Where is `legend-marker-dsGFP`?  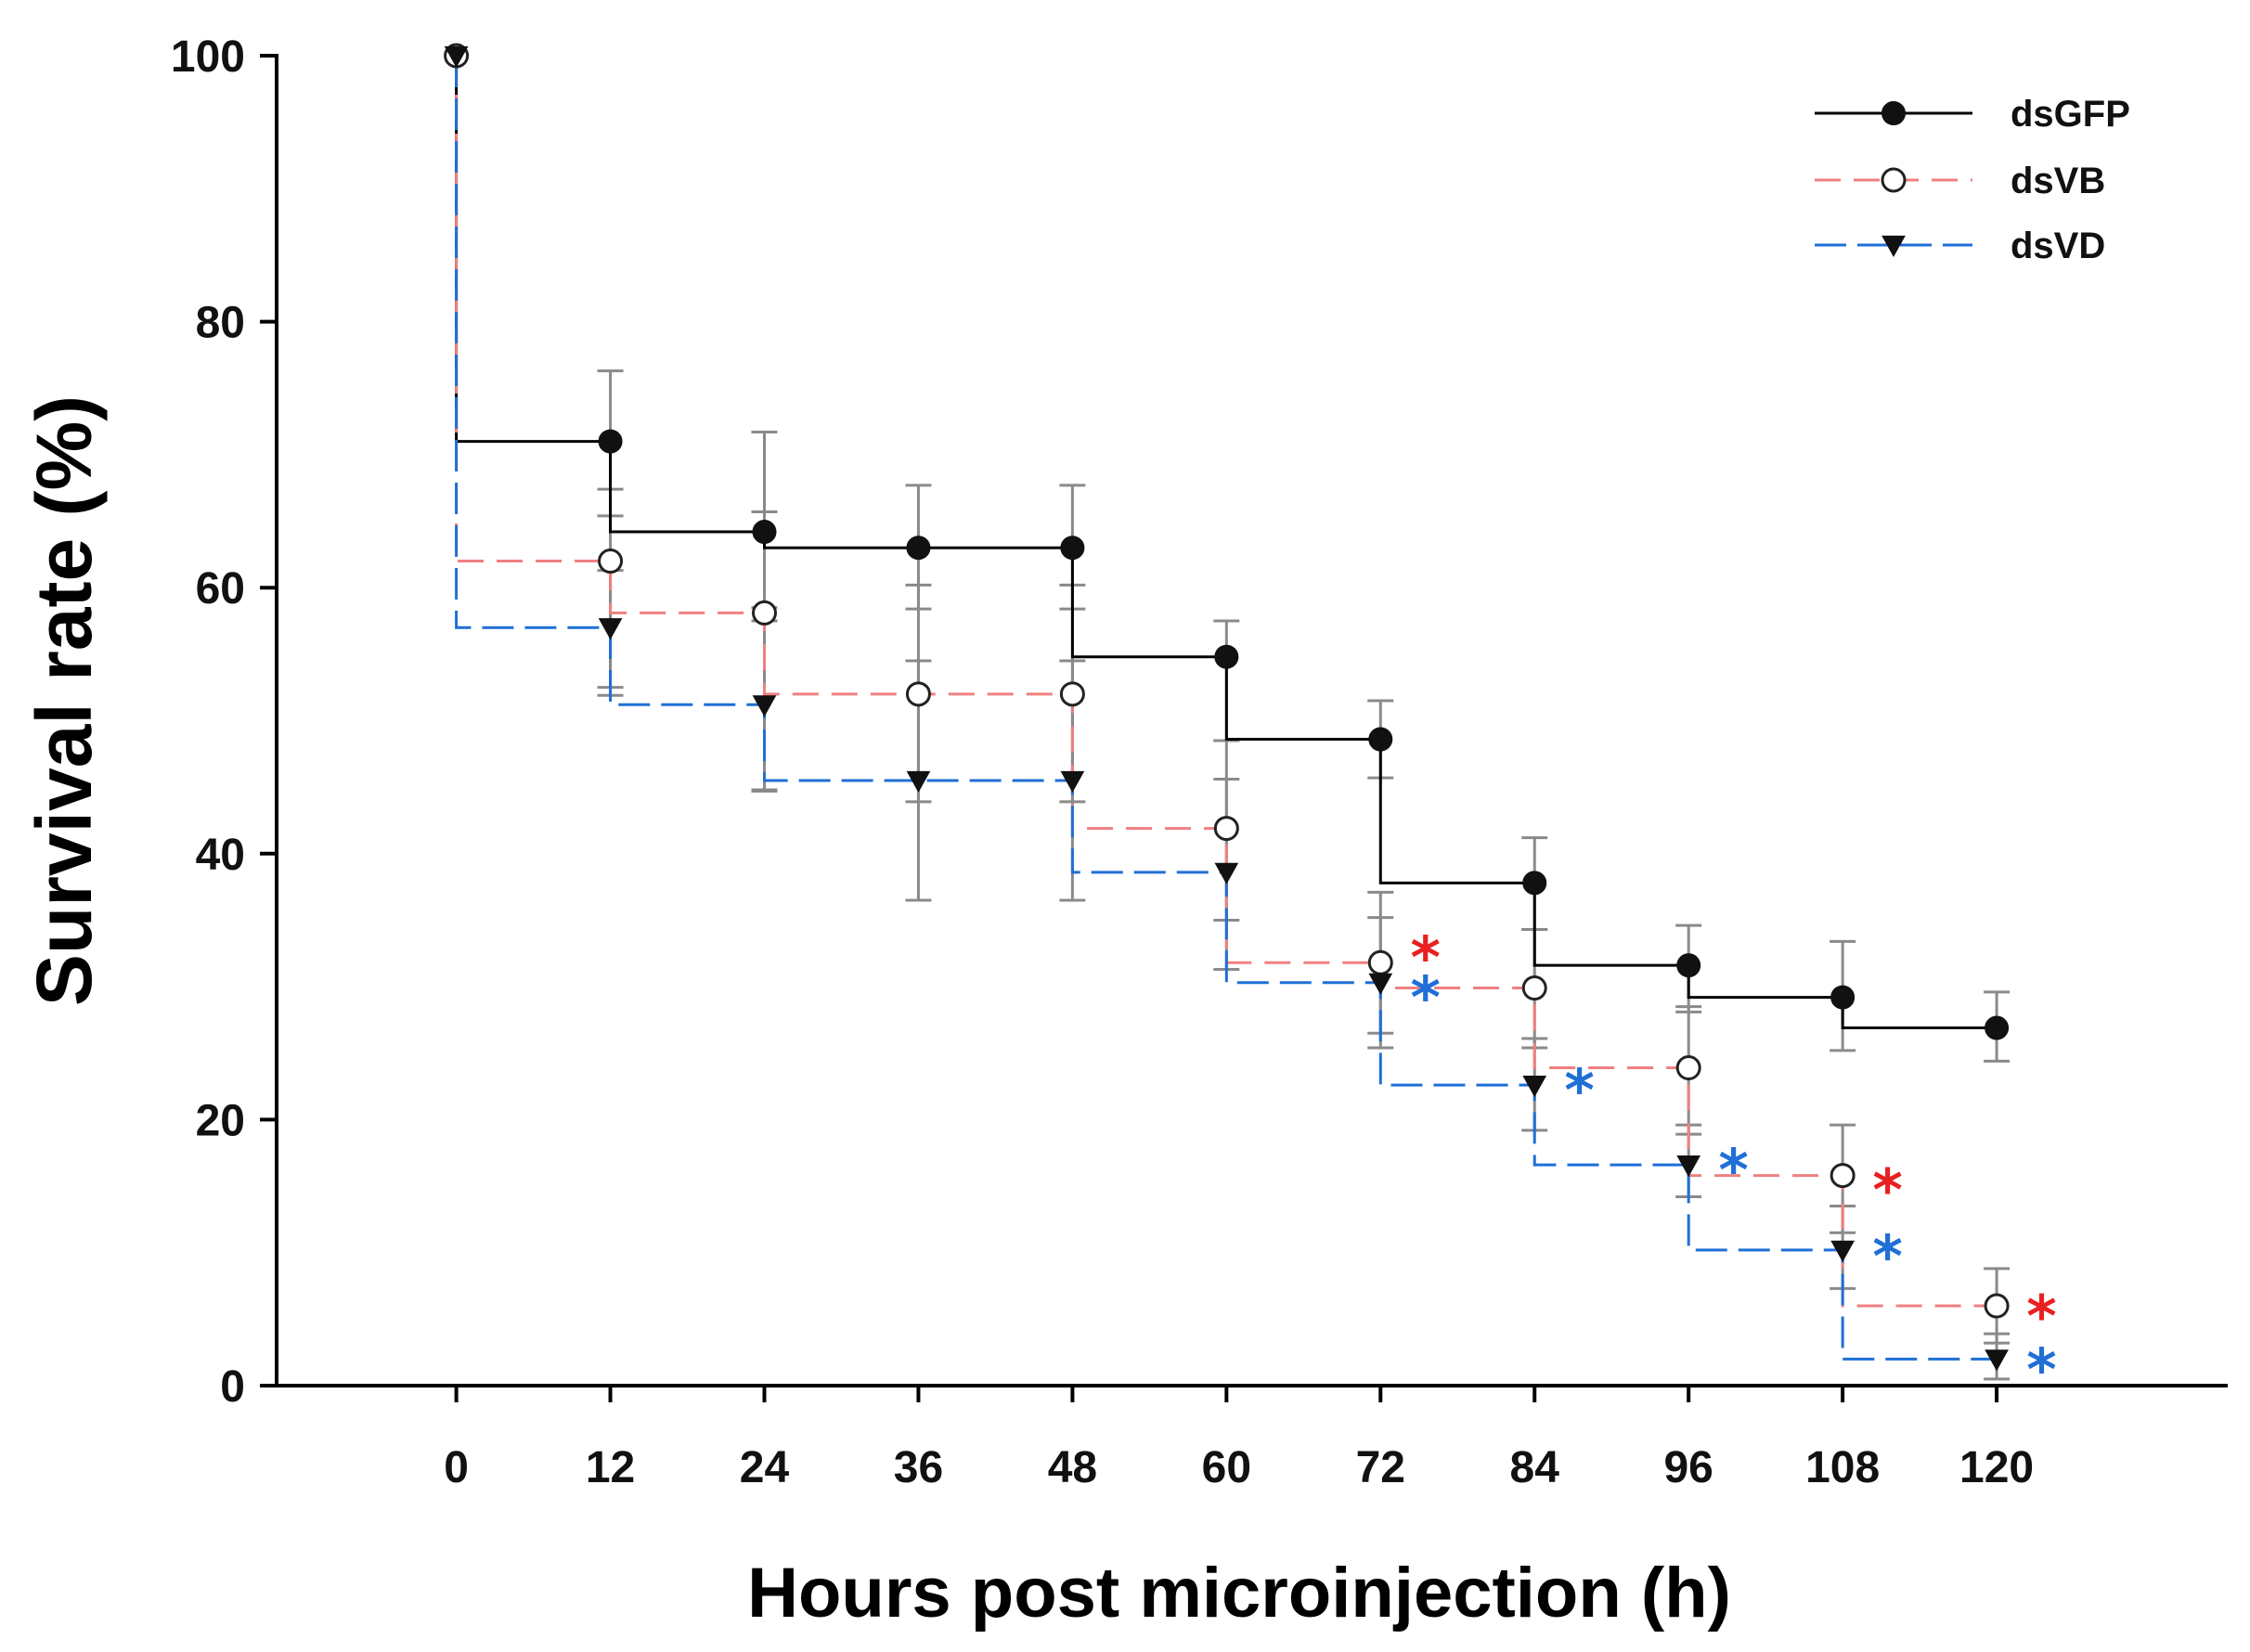
legend-marker-dsGFP is located at coordinates (1893, 113).